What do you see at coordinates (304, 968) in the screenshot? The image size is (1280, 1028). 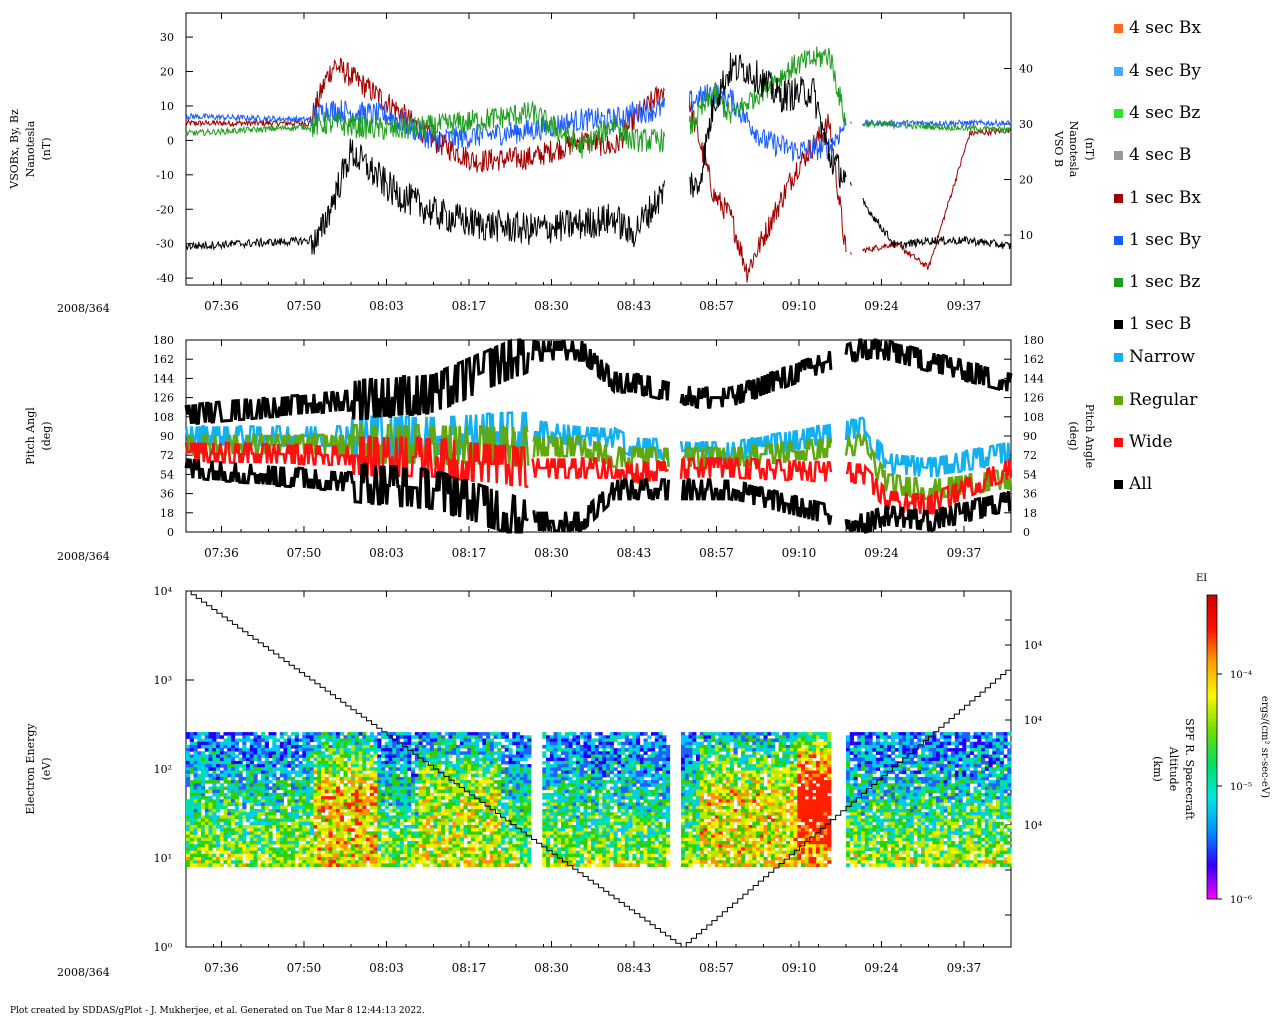 I see `x-tick-label: 07:50` at bounding box center [304, 968].